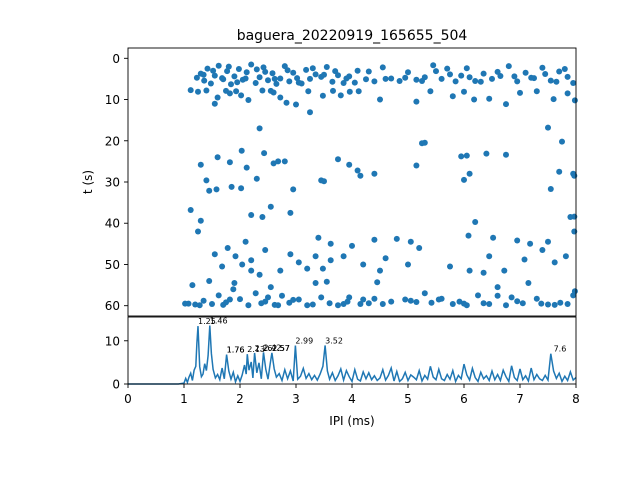  Describe the element at coordinates (304, 341) in the screenshot. I see `peak-label: 2.99` at that location.